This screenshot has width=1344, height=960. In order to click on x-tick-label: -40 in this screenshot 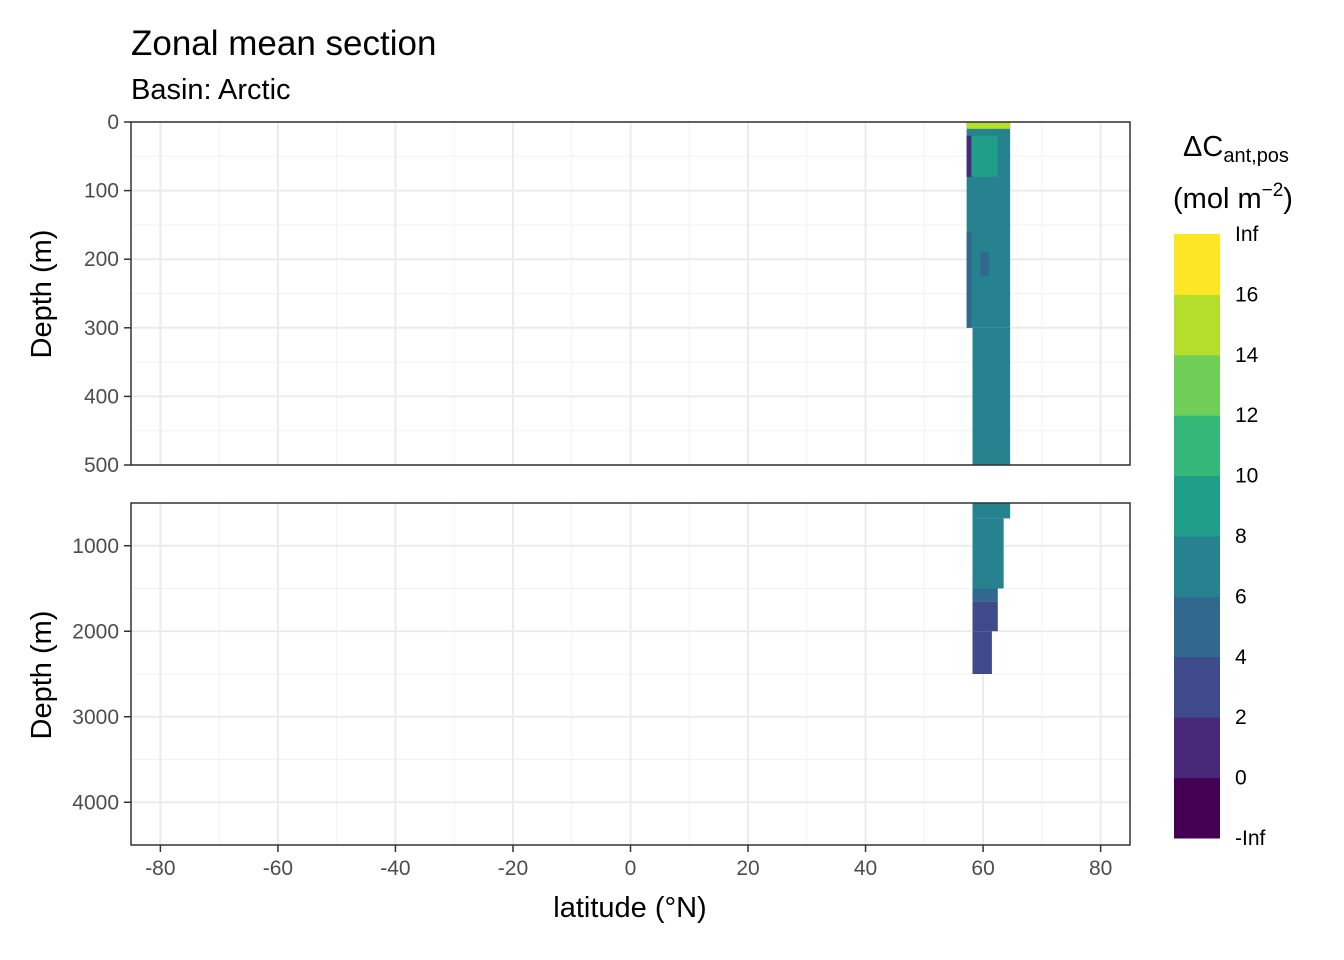, I will do `click(395, 868)`.